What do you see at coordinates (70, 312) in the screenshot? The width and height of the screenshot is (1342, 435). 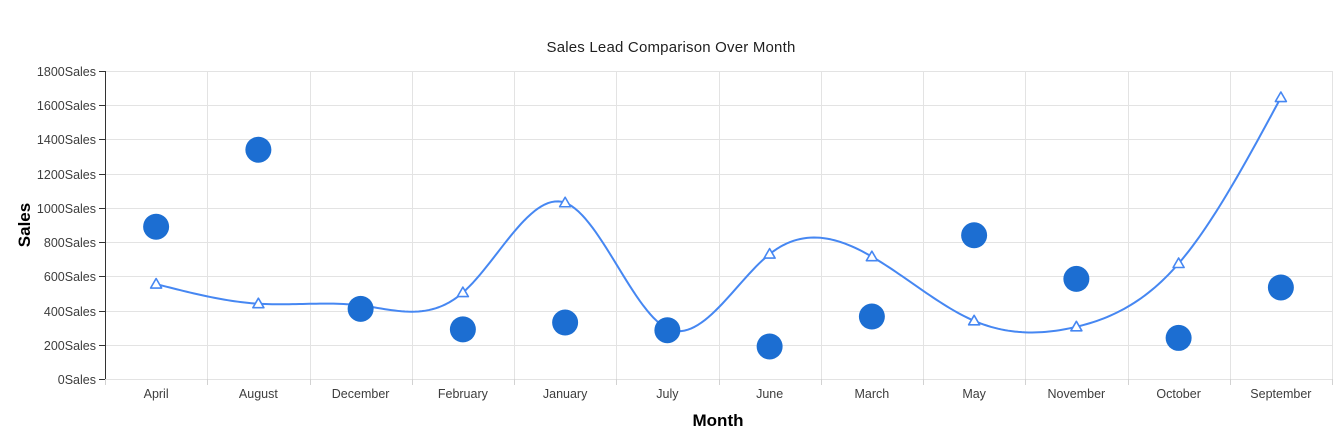 I see `y-axis-tick-label: 400Sales` at bounding box center [70, 312].